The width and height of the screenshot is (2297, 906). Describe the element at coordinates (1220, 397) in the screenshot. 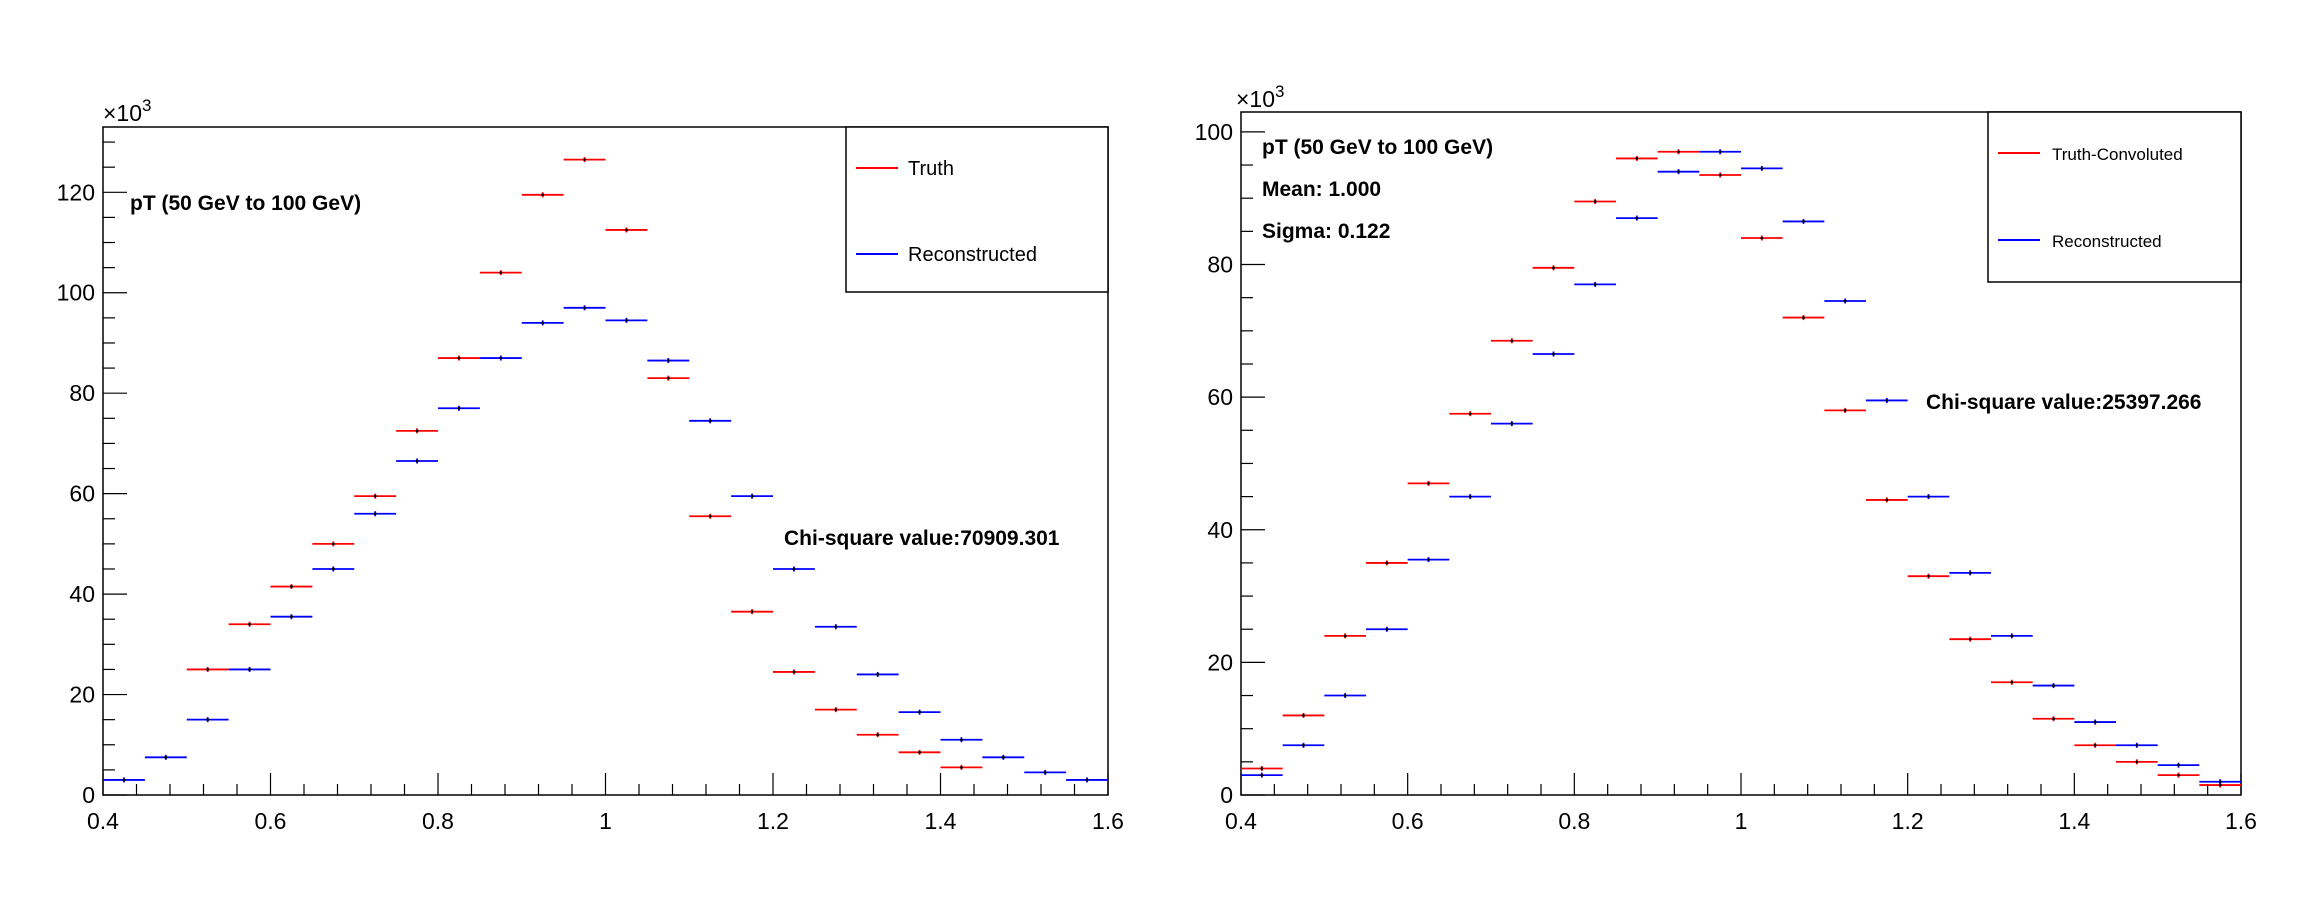

I see `y-tick-label: 60` at that location.